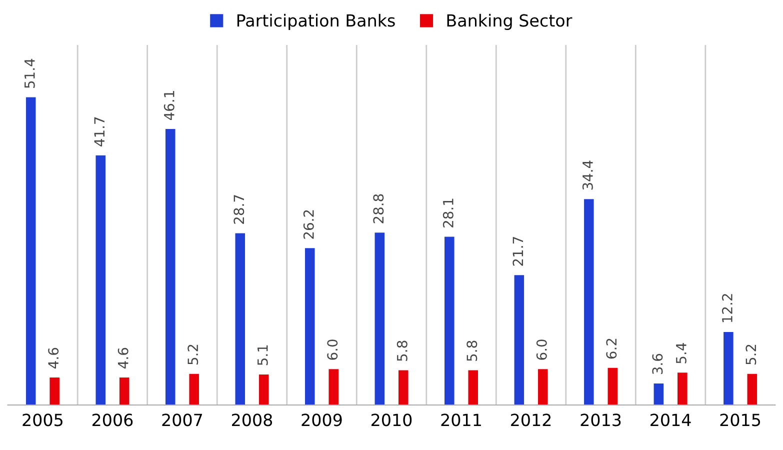 The image size is (783, 450). Describe the element at coordinates (316, 22) in the screenshot. I see `legend-label: Participation Banks` at that location.